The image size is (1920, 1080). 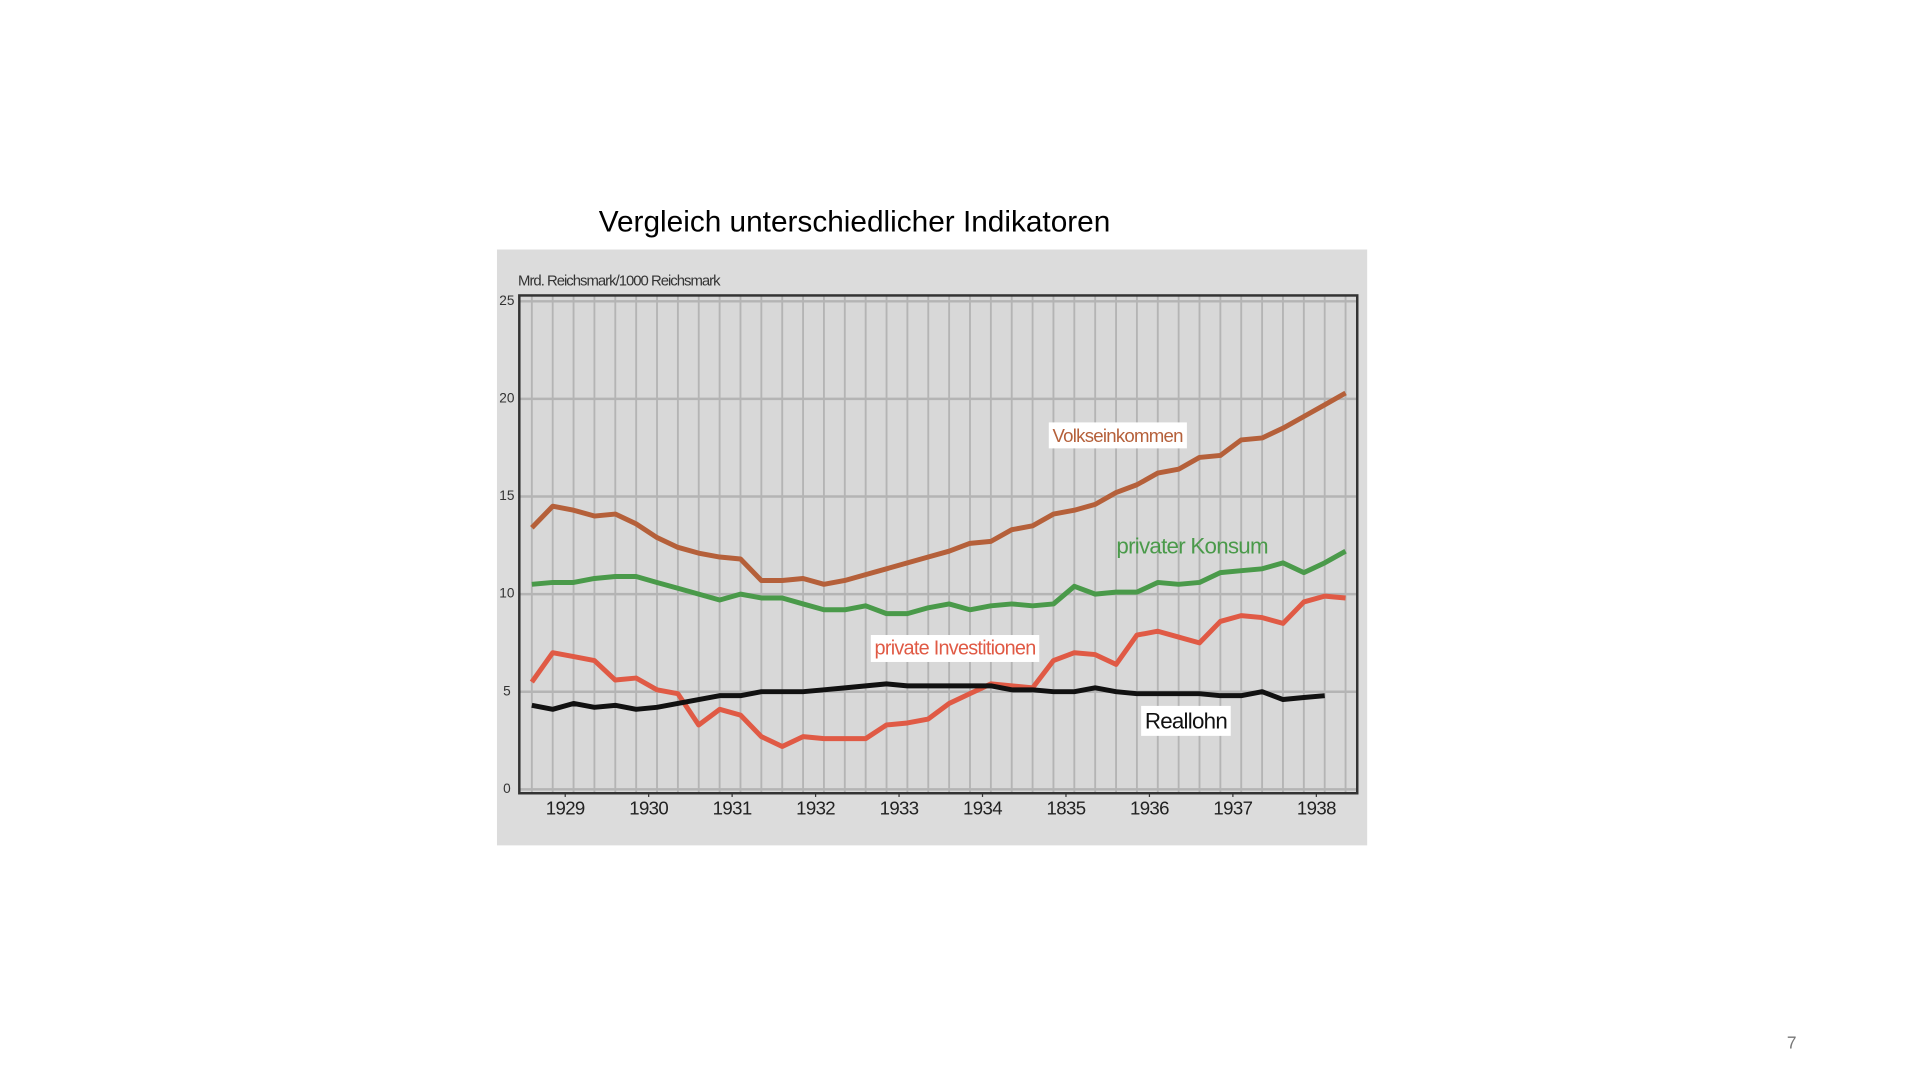 I want to click on y-tick-label: 20, so click(x=507, y=398).